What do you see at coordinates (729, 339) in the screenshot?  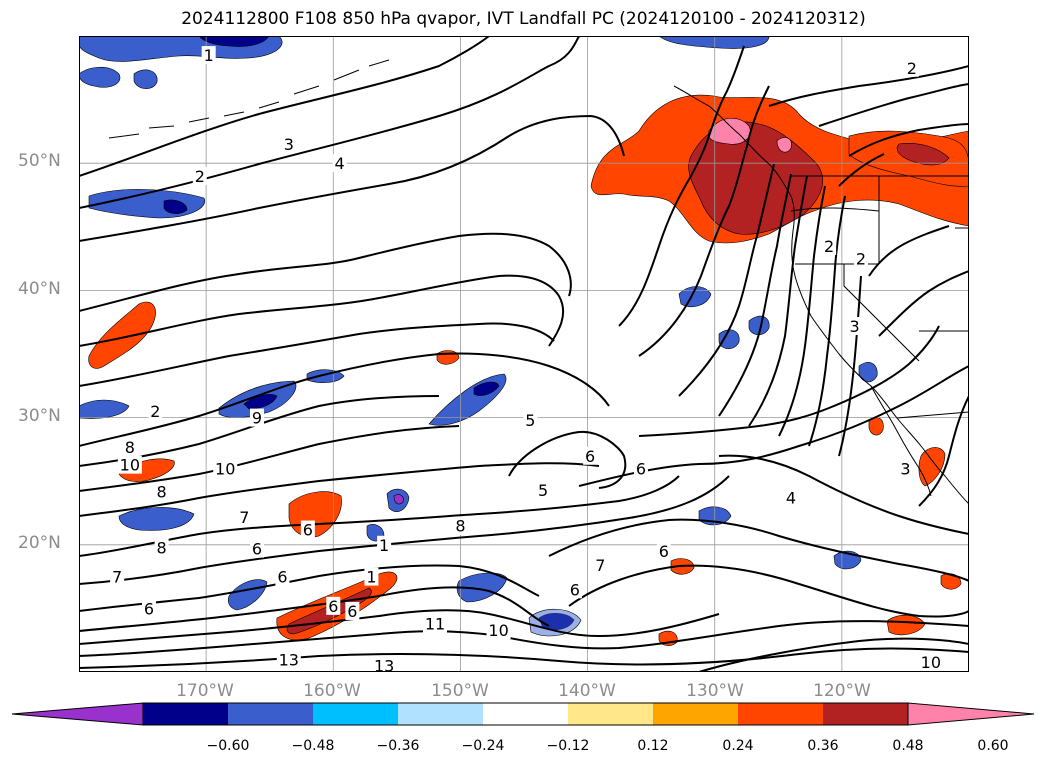 I see `shade-blue-36n-coast` at bounding box center [729, 339].